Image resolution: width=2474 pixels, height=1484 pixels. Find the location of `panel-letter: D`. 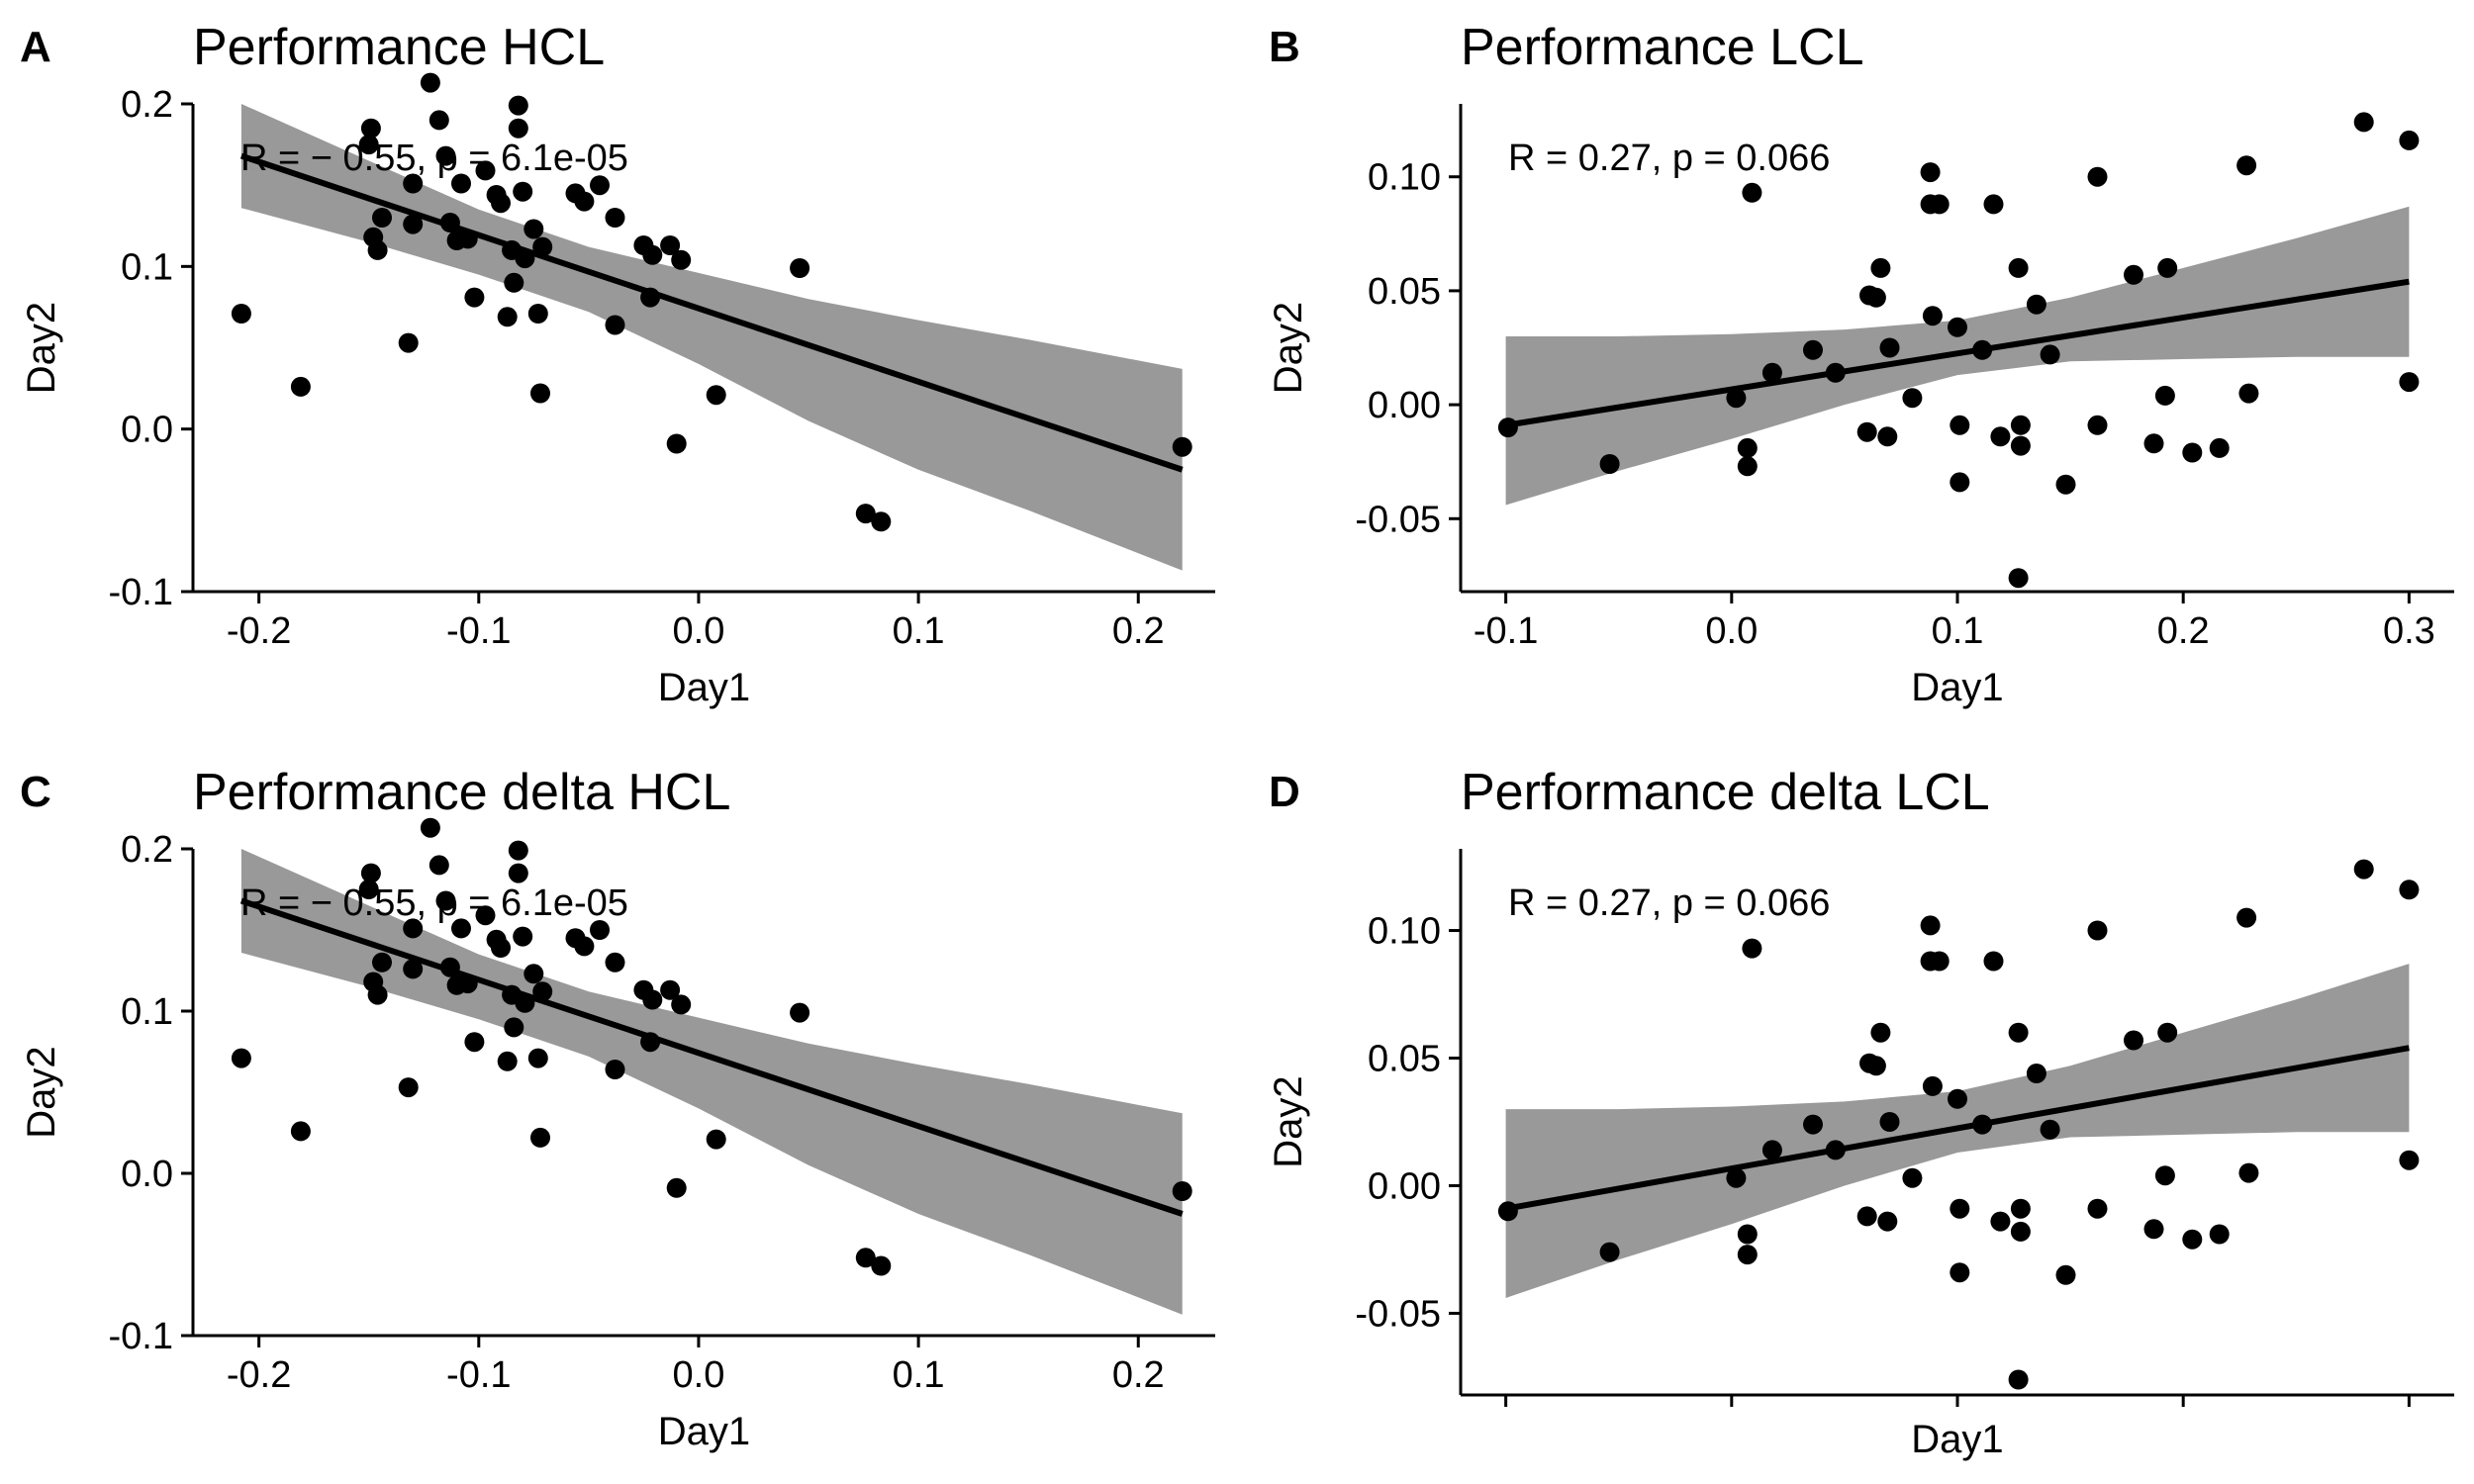

panel-letter: D is located at coordinates (1285, 792).